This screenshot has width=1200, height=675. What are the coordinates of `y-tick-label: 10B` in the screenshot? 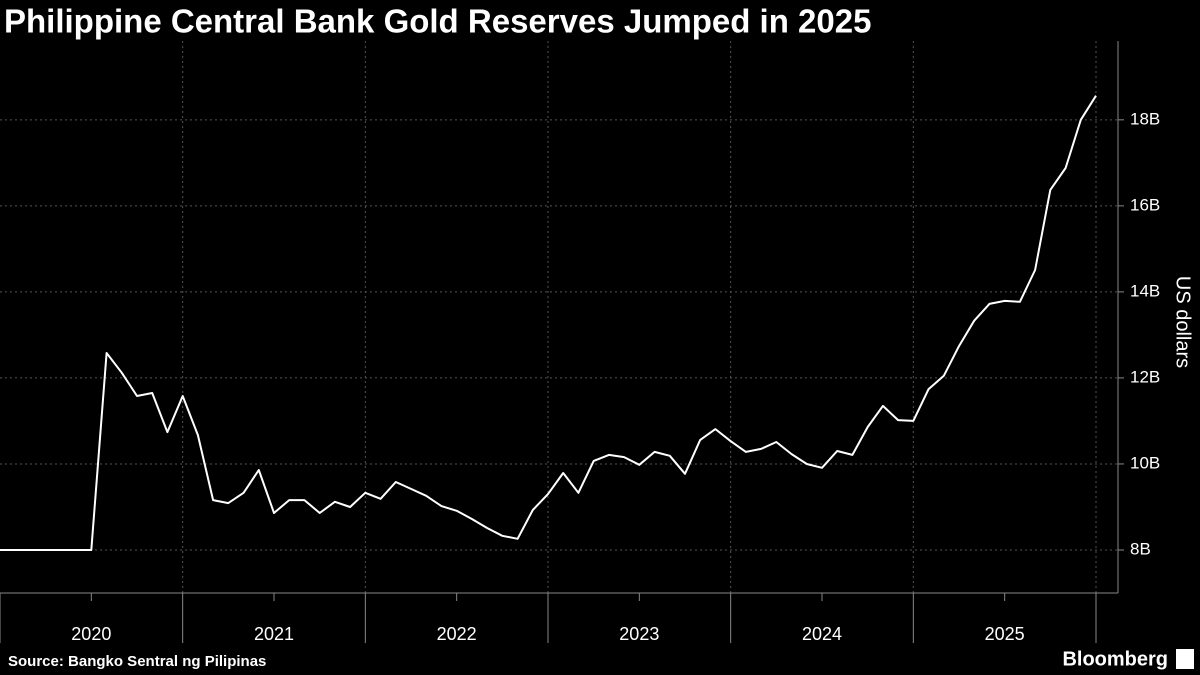 It's located at (1145, 462).